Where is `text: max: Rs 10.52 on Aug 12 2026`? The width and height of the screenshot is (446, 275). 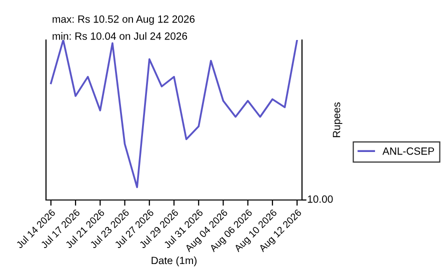 text: max: Rs 10.52 on Aug 12 2026 is located at coordinates (123, 20).